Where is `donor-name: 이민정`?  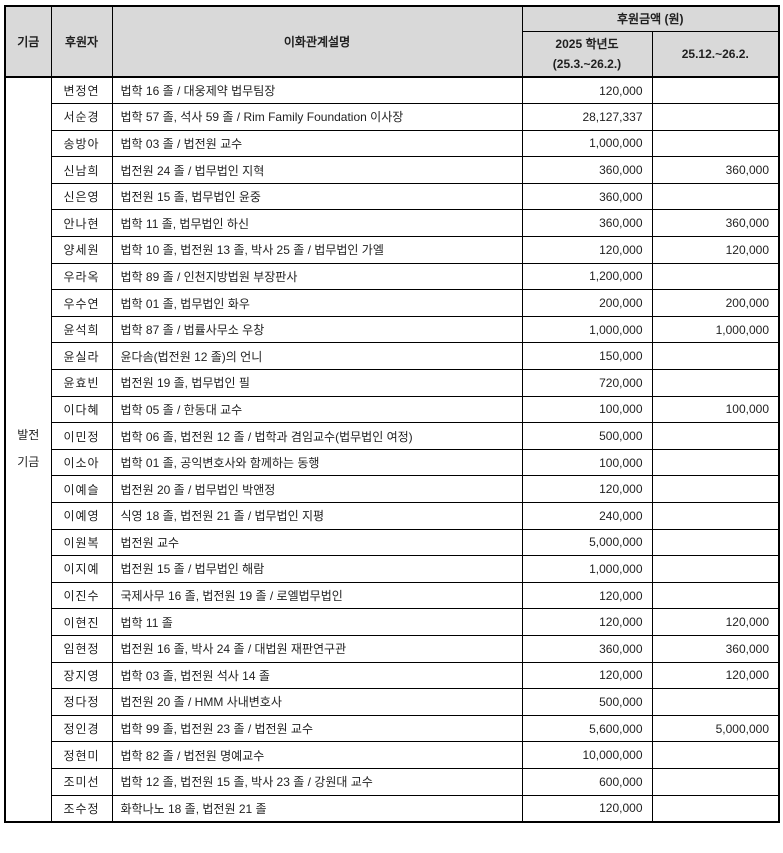 donor-name: 이민정 is located at coordinates (81, 436).